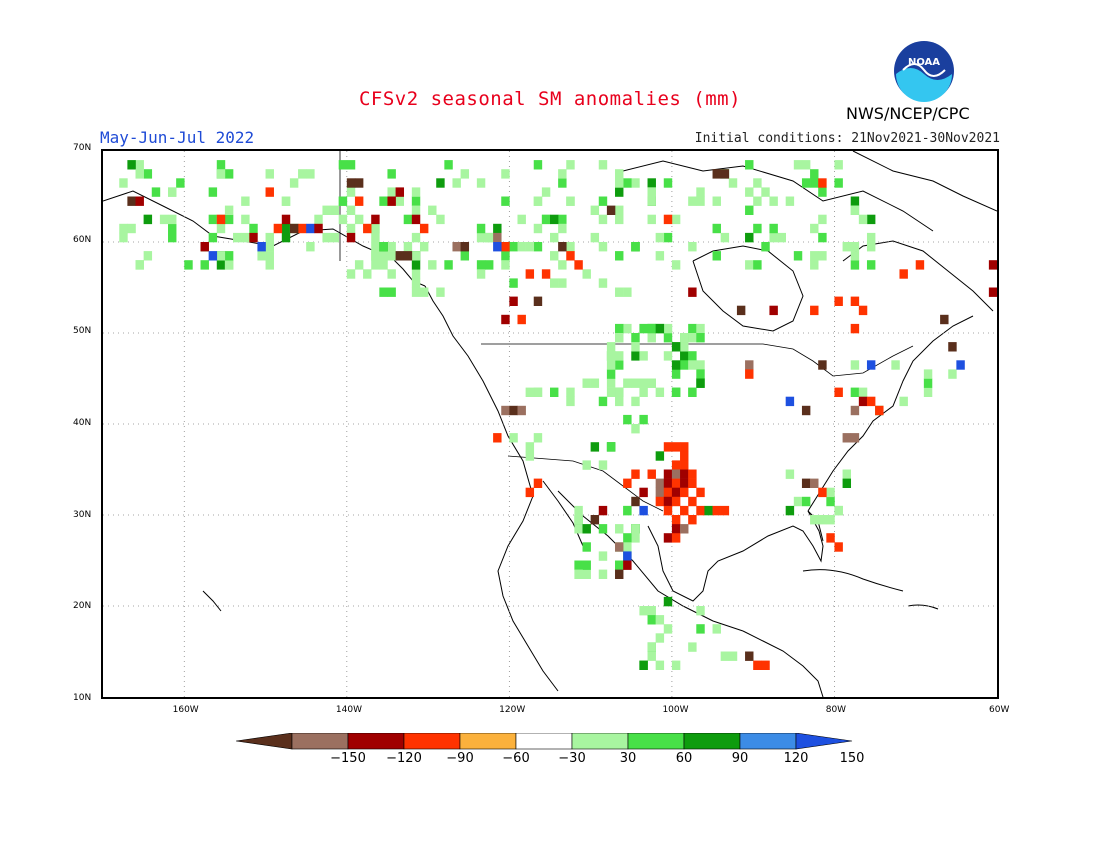 This screenshot has height=850, width=1100. I want to click on colorbar-low-arrow, so click(264, 741).